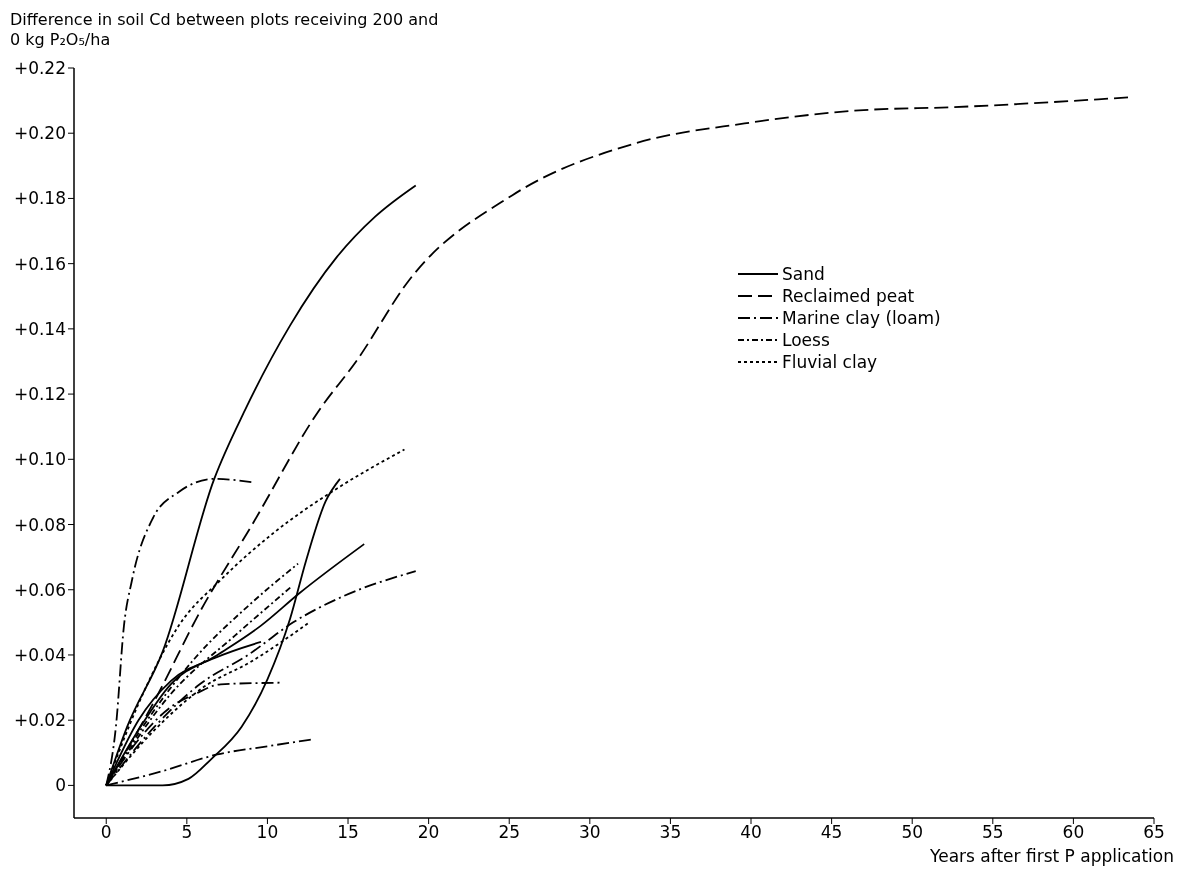 The height and width of the screenshot is (876, 1180). I want to click on y-tick-label: +0.18, so click(39, 198).